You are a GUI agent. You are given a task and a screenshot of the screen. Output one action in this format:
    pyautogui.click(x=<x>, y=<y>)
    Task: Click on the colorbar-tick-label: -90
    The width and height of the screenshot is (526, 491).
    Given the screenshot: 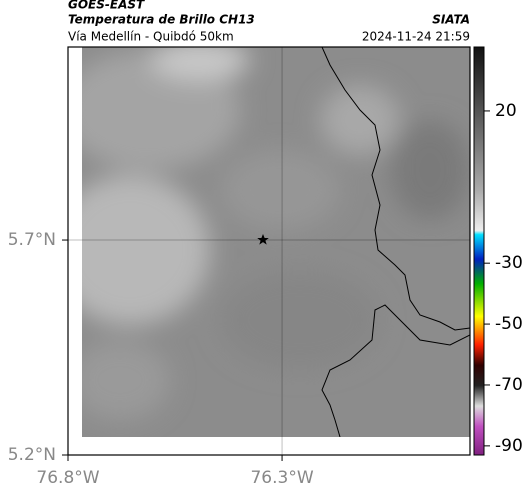 What is the action you would take?
    pyautogui.click(x=509, y=446)
    